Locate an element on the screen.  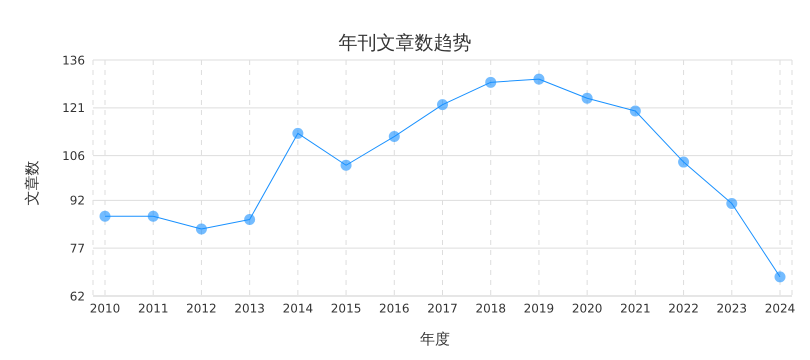
chart-title: 年刊文章数趋势 is located at coordinates (405, 43).